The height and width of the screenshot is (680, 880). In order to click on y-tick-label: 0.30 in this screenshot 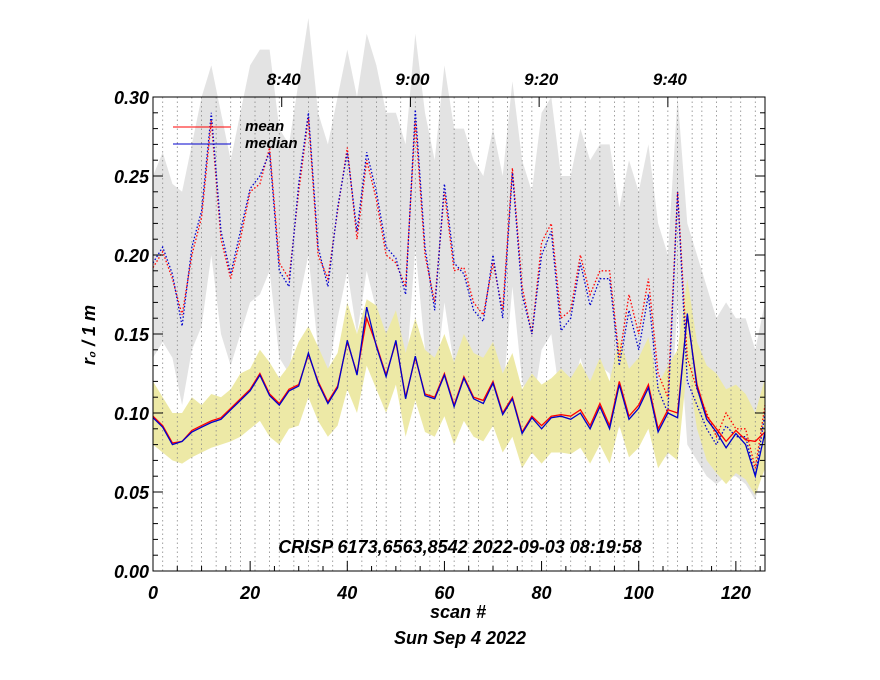, I will do `click(131, 98)`.